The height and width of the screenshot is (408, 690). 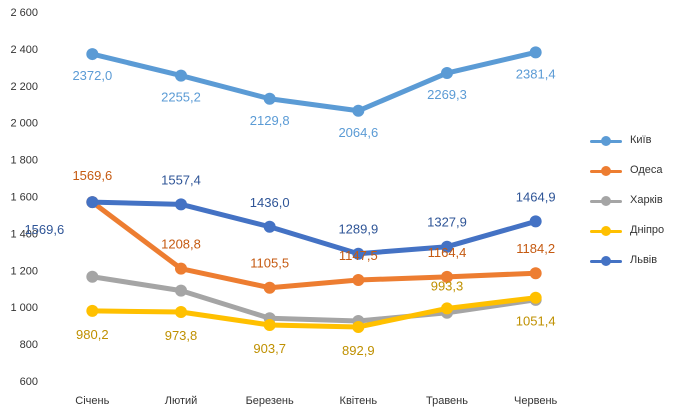 What do you see at coordinates (24, 234) in the screenshot?
I see `y-tick-label: 1 400` at bounding box center [24, 234].